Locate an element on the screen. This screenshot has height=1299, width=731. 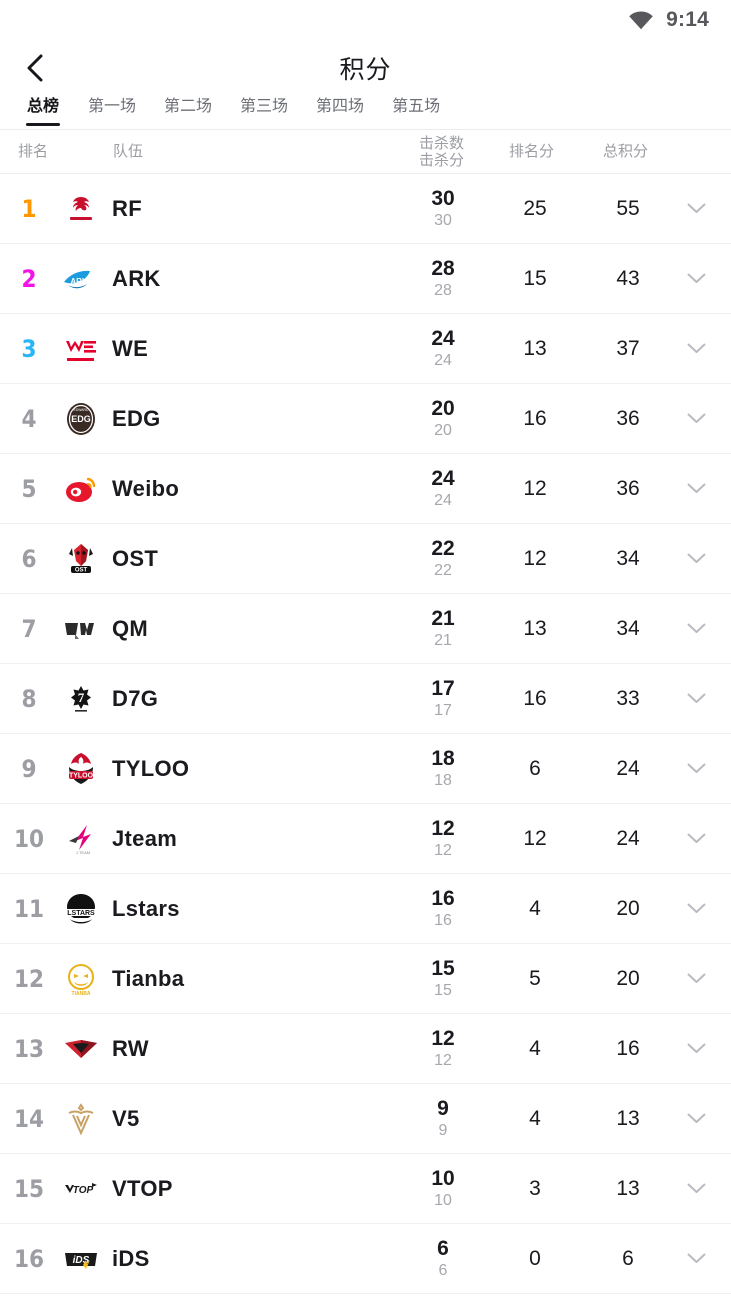
row-kill-points: 28 is located at coordinates (443, 290).